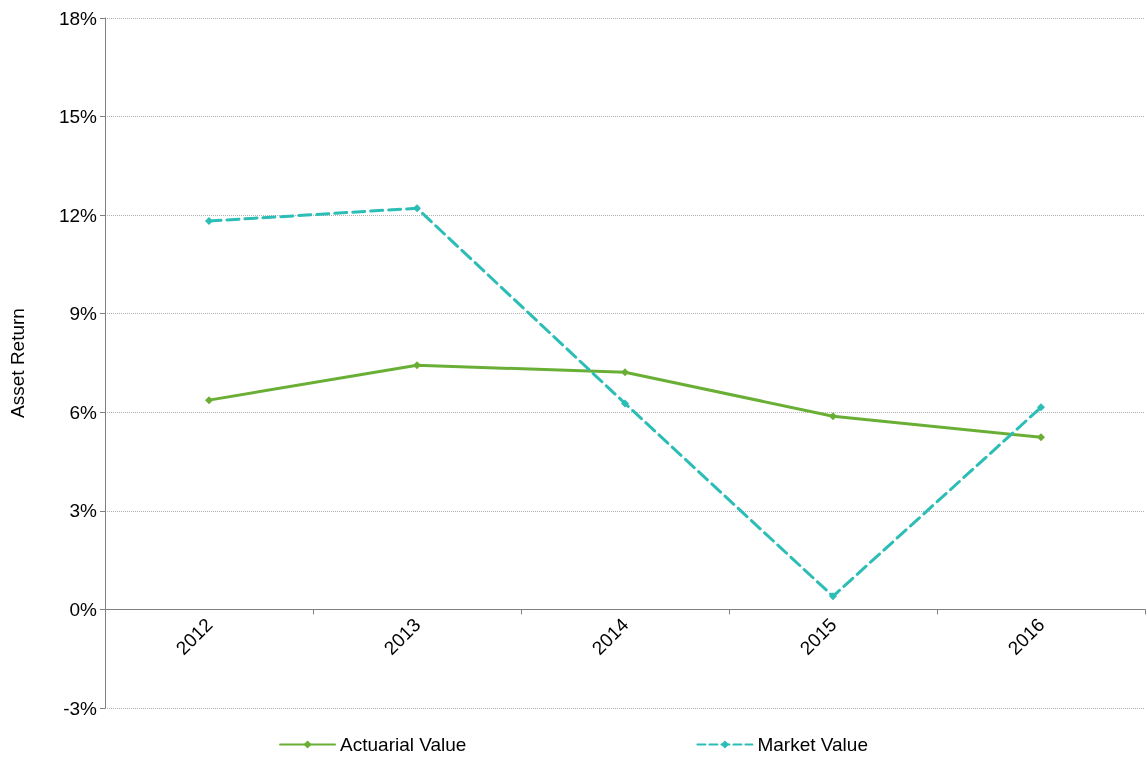 This screenshot has height=759, width=1147. What do you see at coordinates (83, 412) in the screenshot?
I see `y-tick-label: 6%` at bounding box center [83, 412].